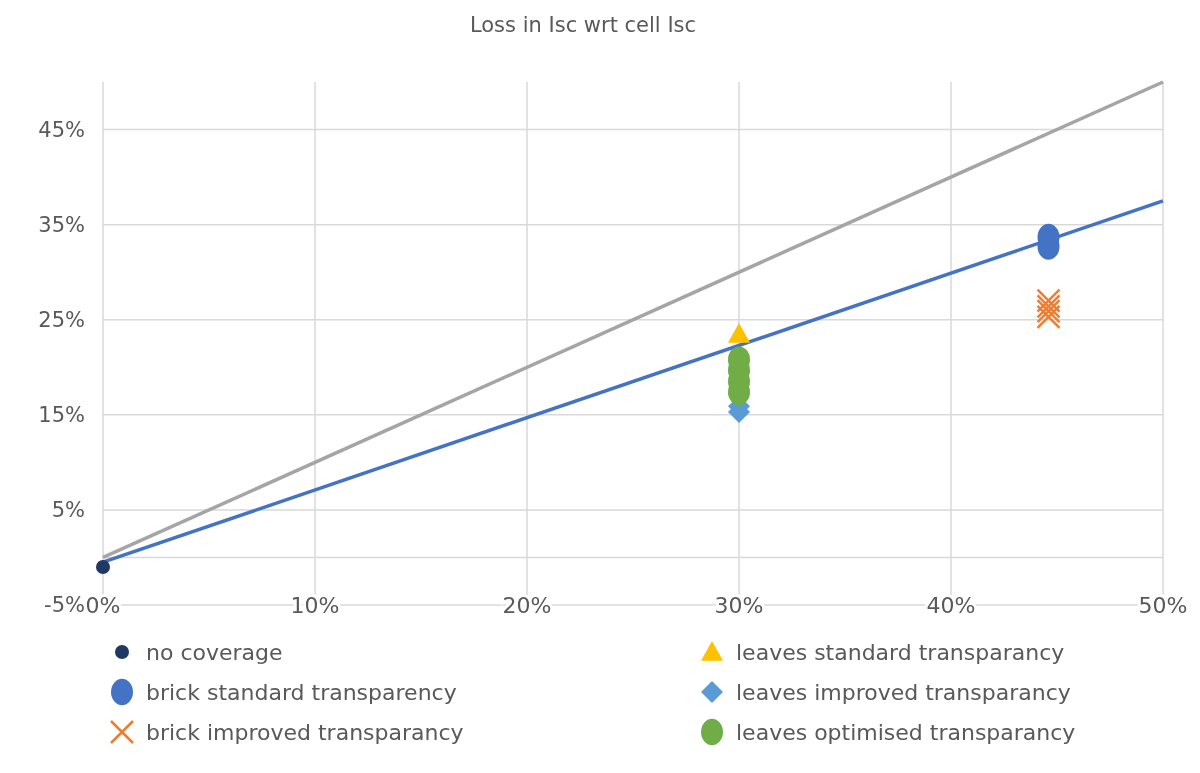 Image resolution: width=1200 pixels, height=773 pixels. I want to click on legend-label: leaves standard transparancy, so click(900, 652).